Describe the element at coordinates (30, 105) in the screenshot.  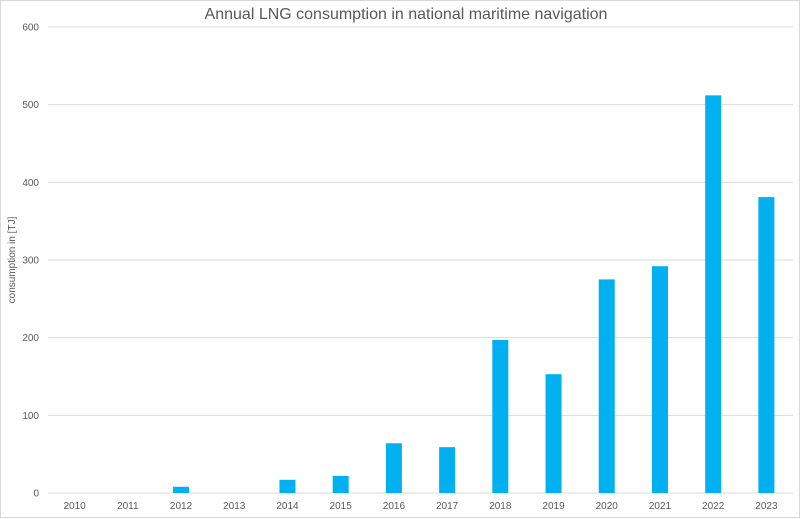
I see `y-tick-label: 500` at that location.